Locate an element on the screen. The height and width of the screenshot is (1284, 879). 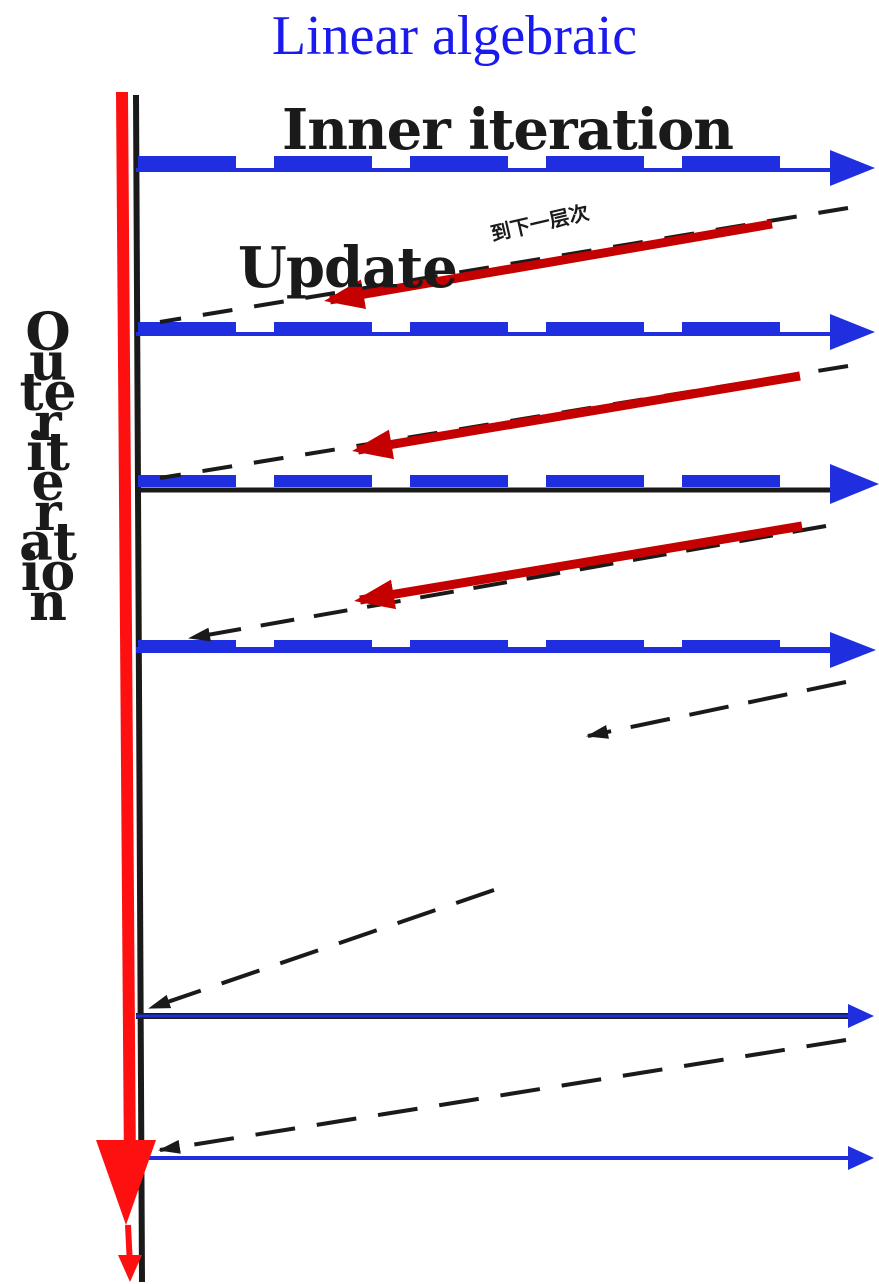
black-axis-line is located at coordinates (139, 688).